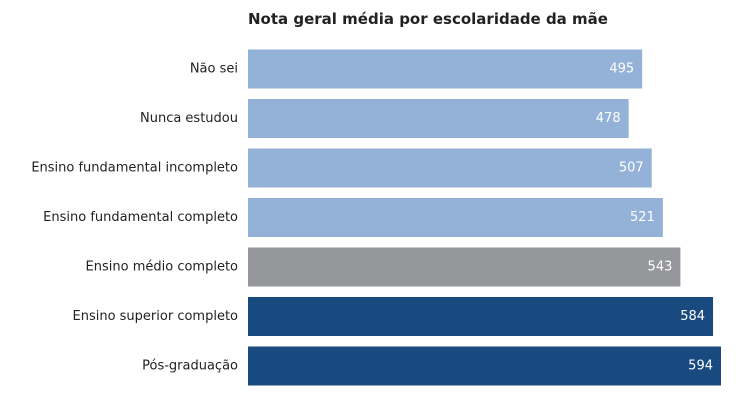  What do you see at coordinates (621, 69) in the screenshot?
I see `value-label: 495` at bounding box center [621, 69].